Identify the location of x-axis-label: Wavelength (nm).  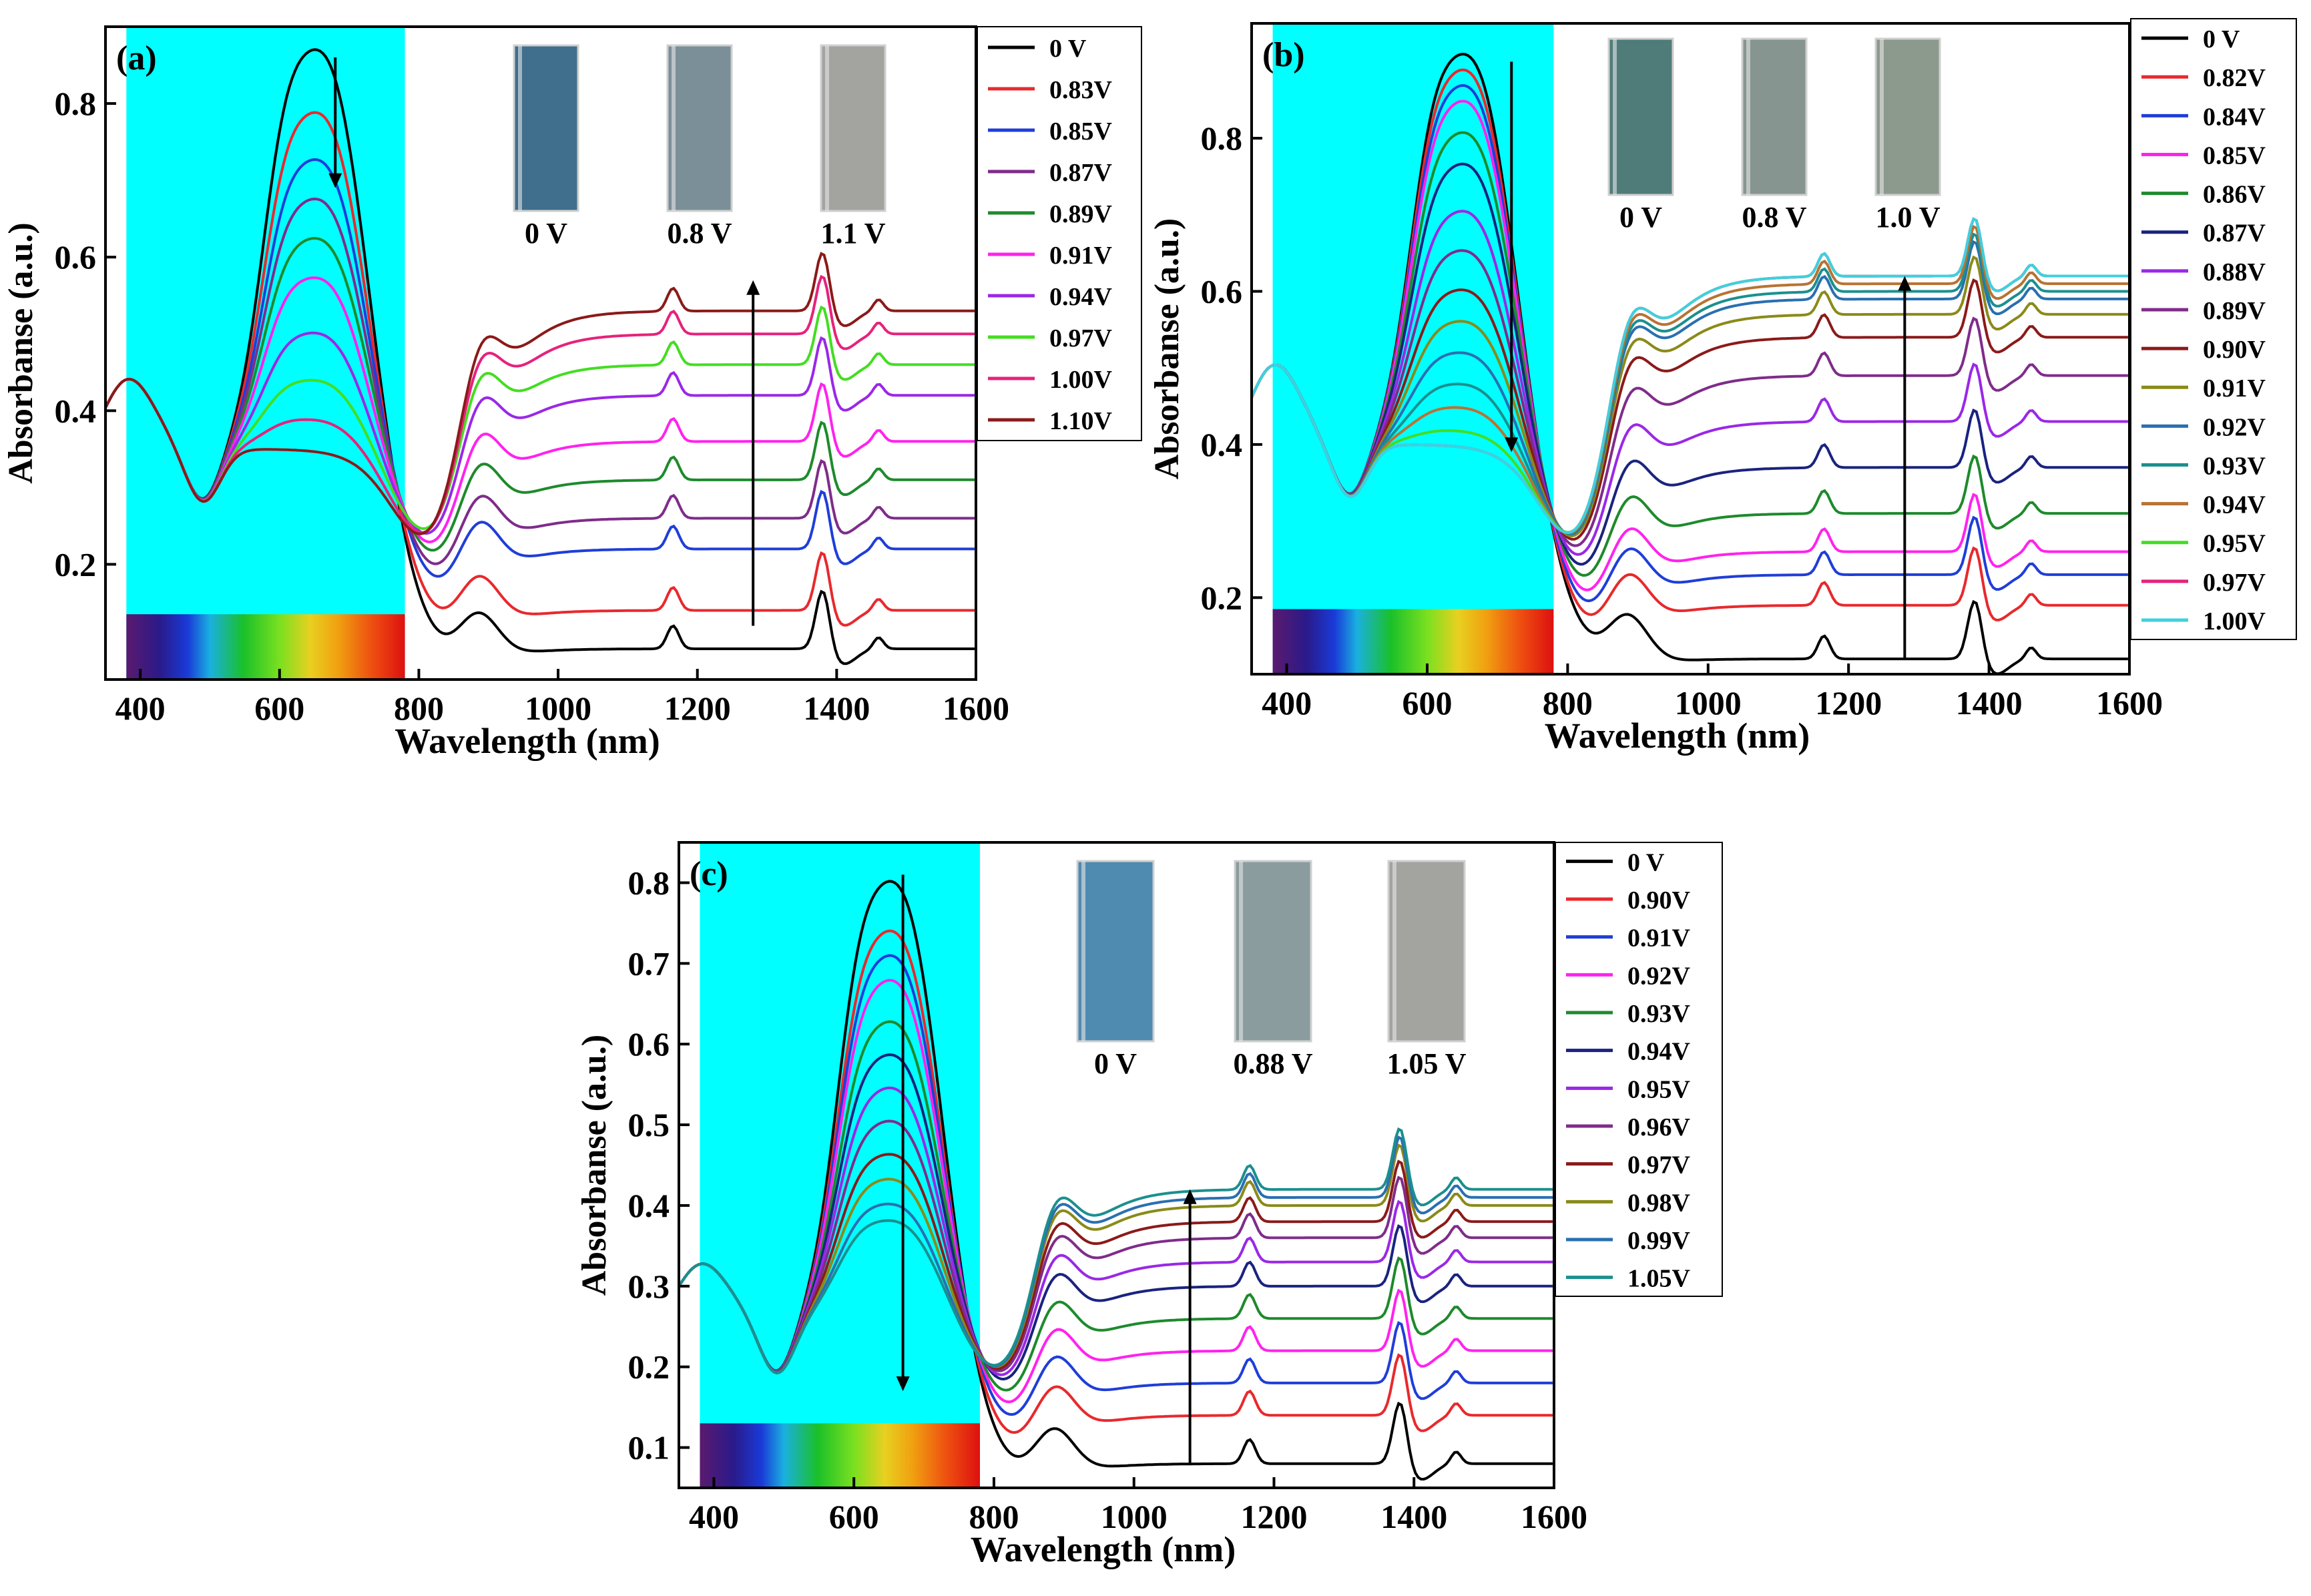
(1103, 1549).